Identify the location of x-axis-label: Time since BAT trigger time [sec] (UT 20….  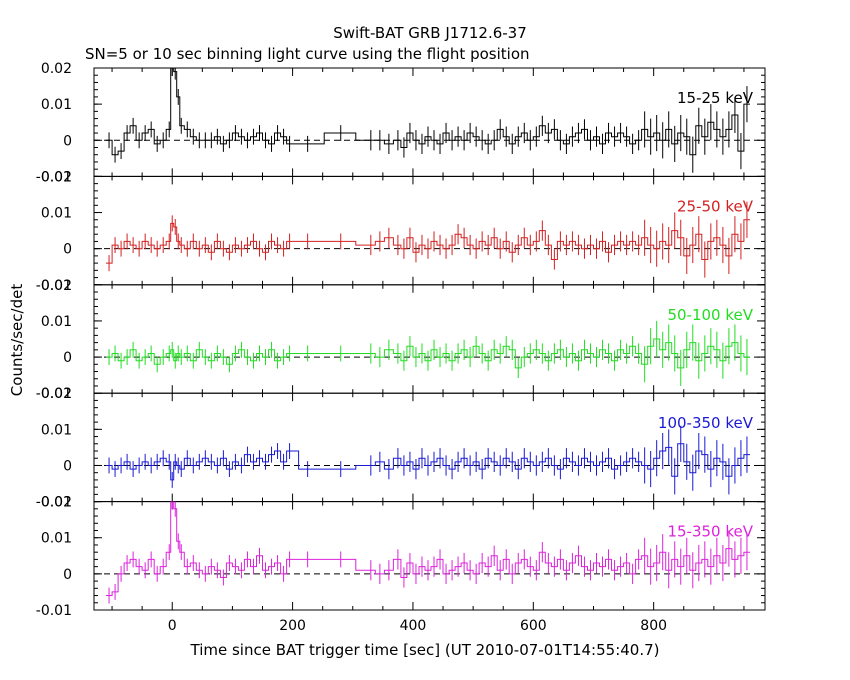
(425, 650).